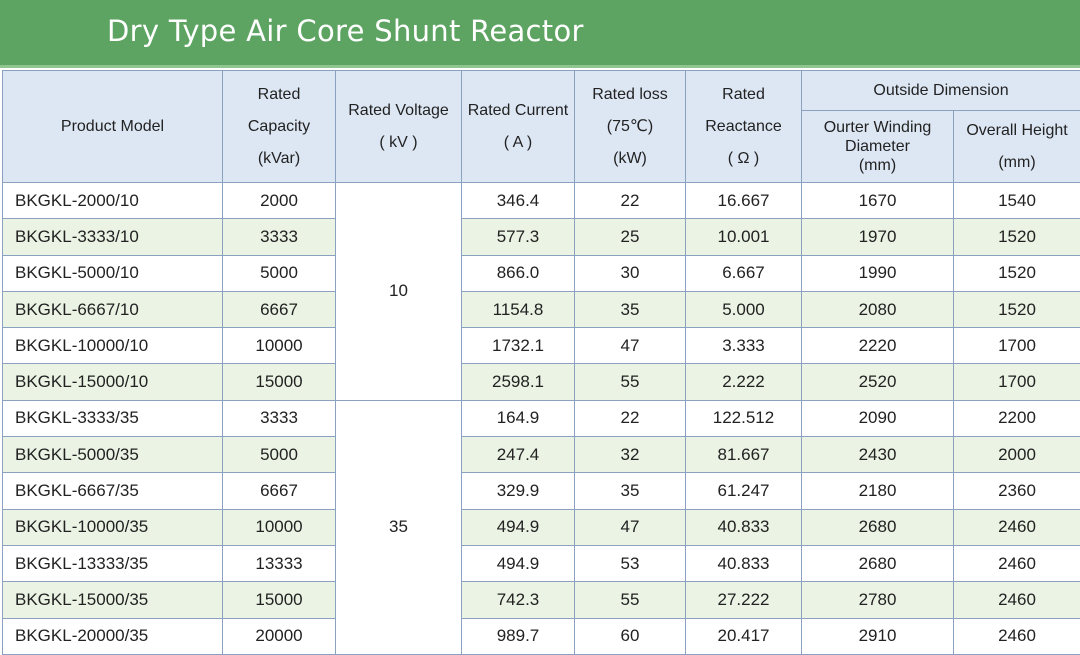  Describe the element at coordinates (878, 201) in the screenshot. I see `cell-diameter: 1670` at that location.